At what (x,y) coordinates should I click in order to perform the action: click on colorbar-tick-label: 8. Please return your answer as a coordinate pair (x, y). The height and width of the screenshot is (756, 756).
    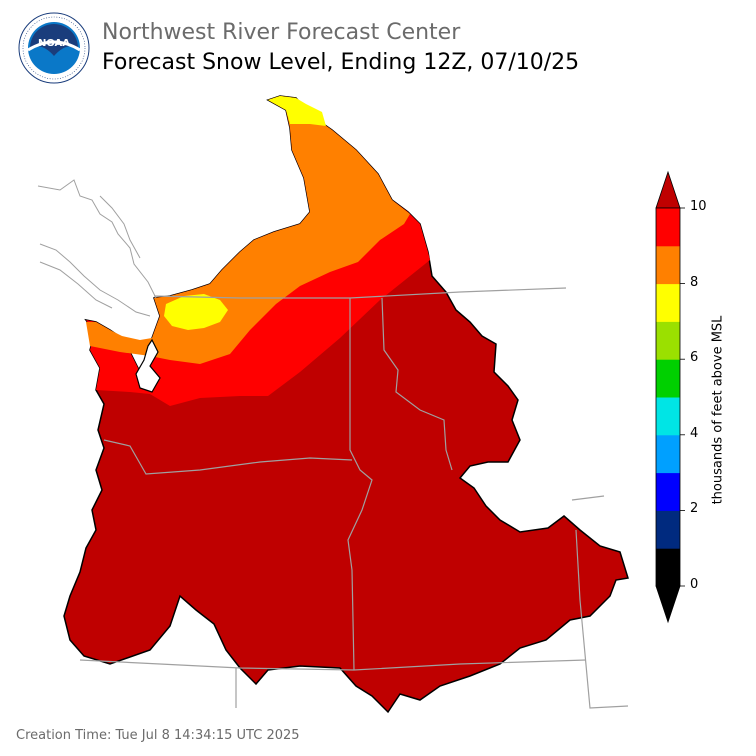
    Looking at the image, I should click on (694, 282).